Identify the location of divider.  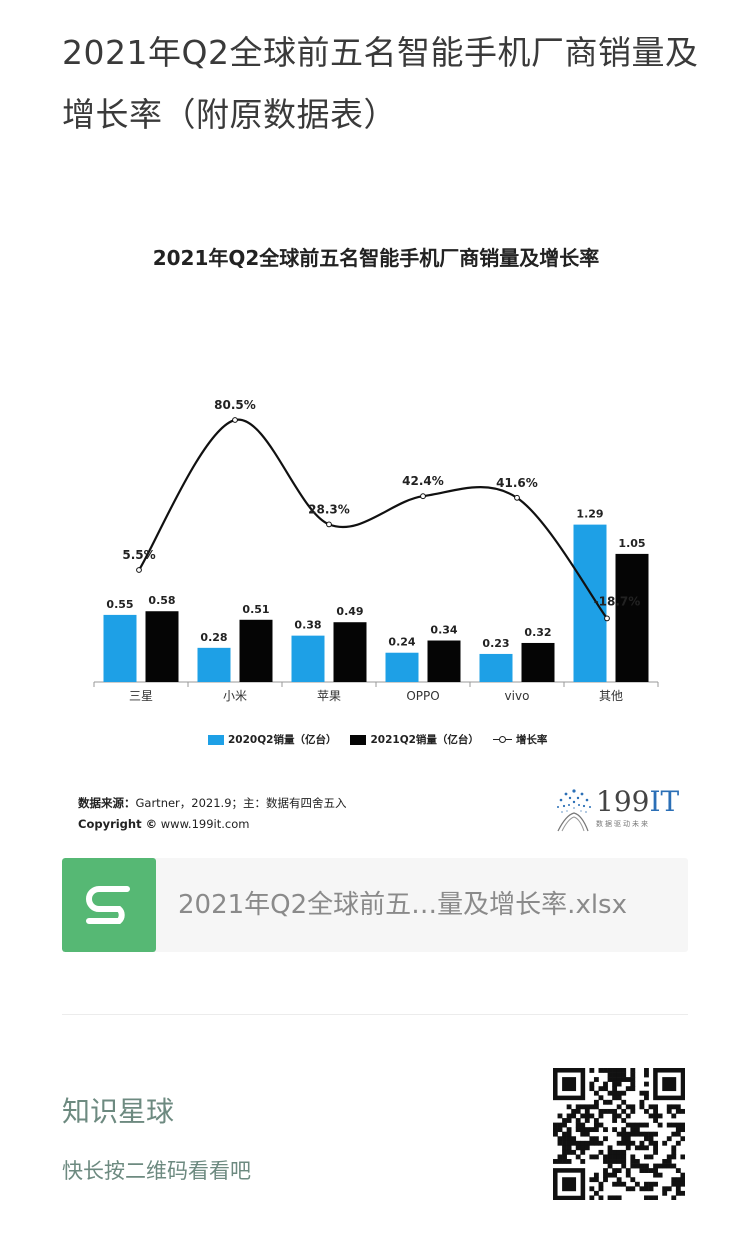
(375, 1014).